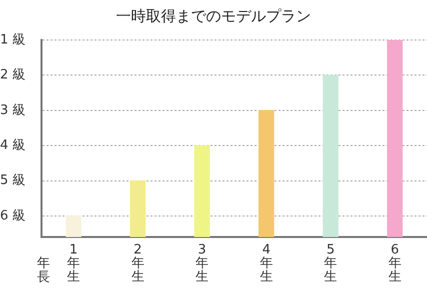  I want to click on x-tick-label: 1年生, so click(73, 263).